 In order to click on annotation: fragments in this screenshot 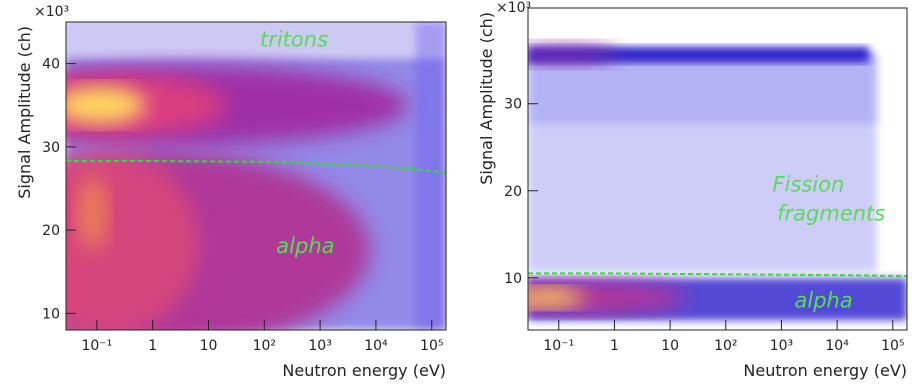, I will do `click(831, 214)`.